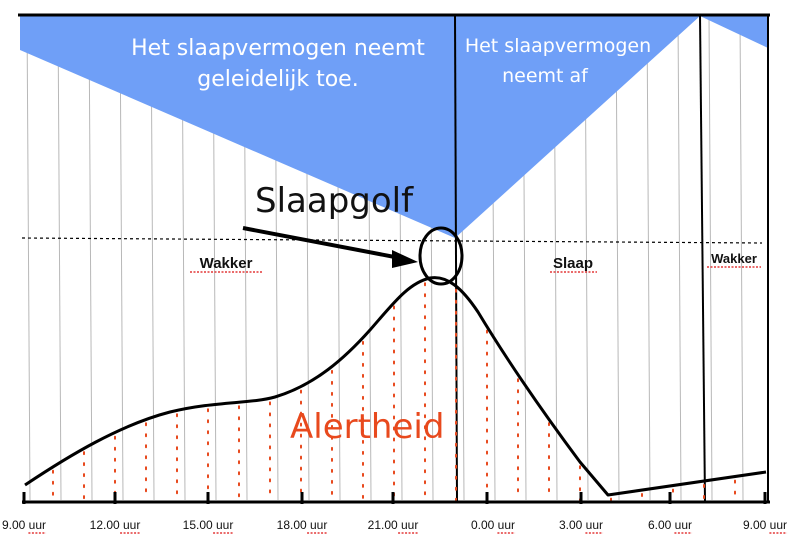 The image size is (794, 540). Describe the element at coordinates (441, 256) in the screenshot. I see `slaapgolf-circle` at that location.